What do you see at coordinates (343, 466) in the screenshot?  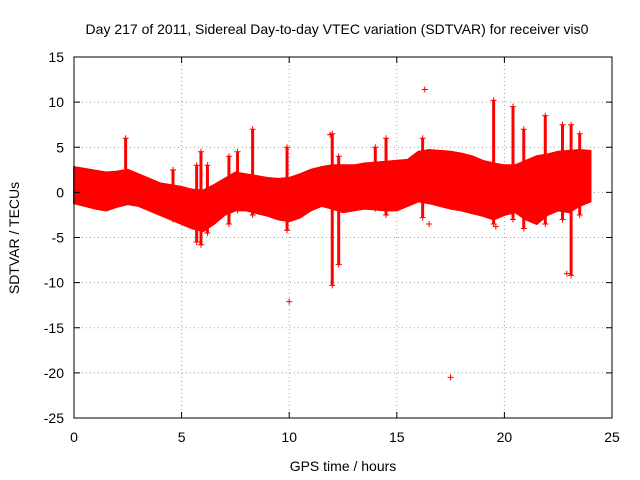 I see `x-axis-label: GPS time / hours` at bounding box center [343, 466].